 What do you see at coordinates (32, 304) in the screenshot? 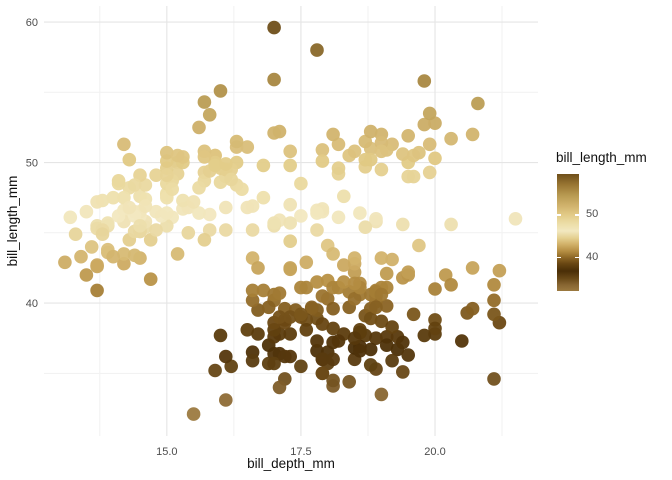
I see `y-tick-label: 40` at bounding box center [32, 304].